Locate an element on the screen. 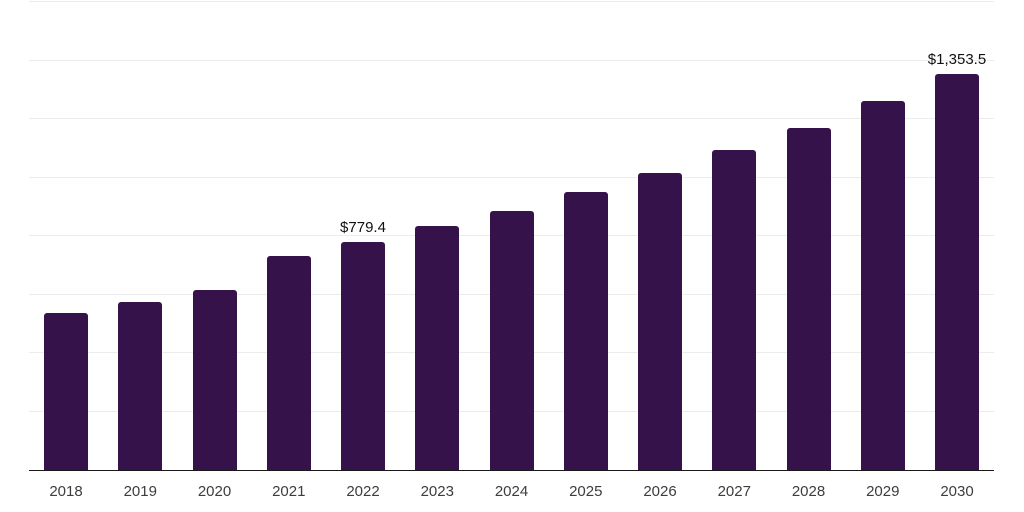 Image resolution: width=1024 pixels, height=512 pixels. bar-2020 is located at coordinates (214, 380).